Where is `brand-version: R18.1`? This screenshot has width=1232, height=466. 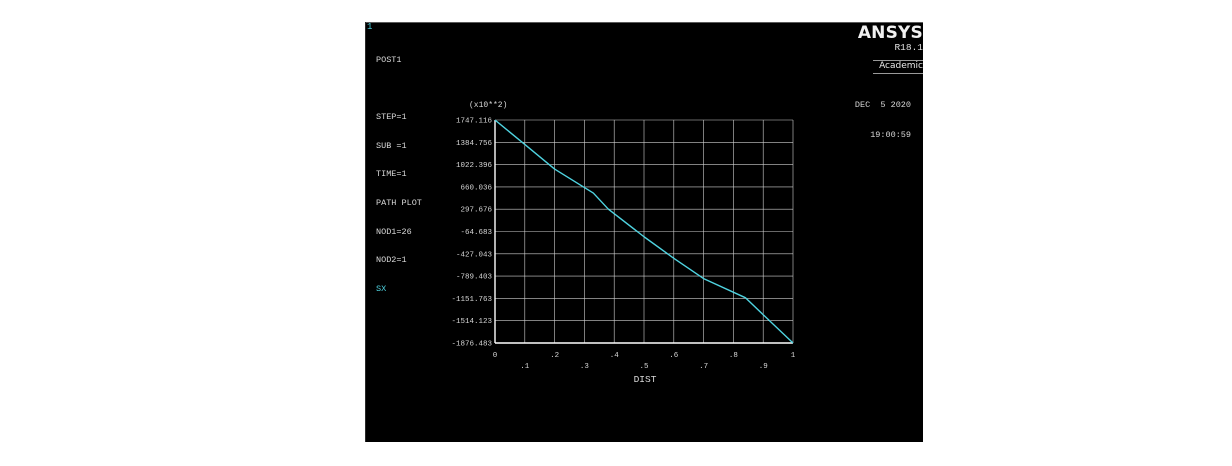 brand-version: R18.1 is located at coordinates (908, 47).